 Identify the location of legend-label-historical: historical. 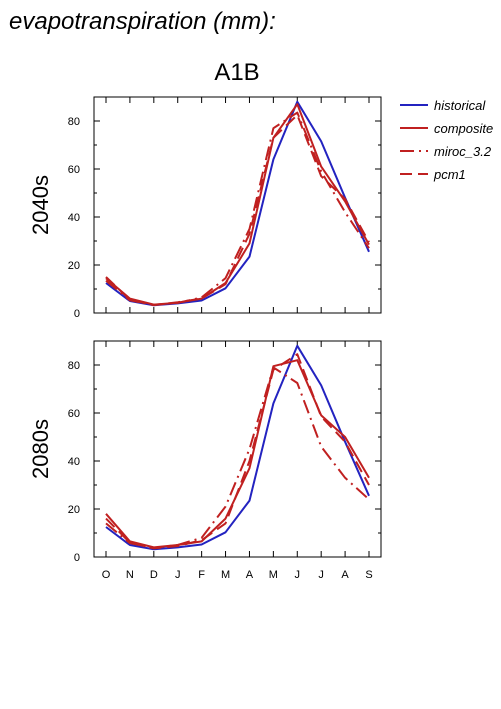
(460, 105).